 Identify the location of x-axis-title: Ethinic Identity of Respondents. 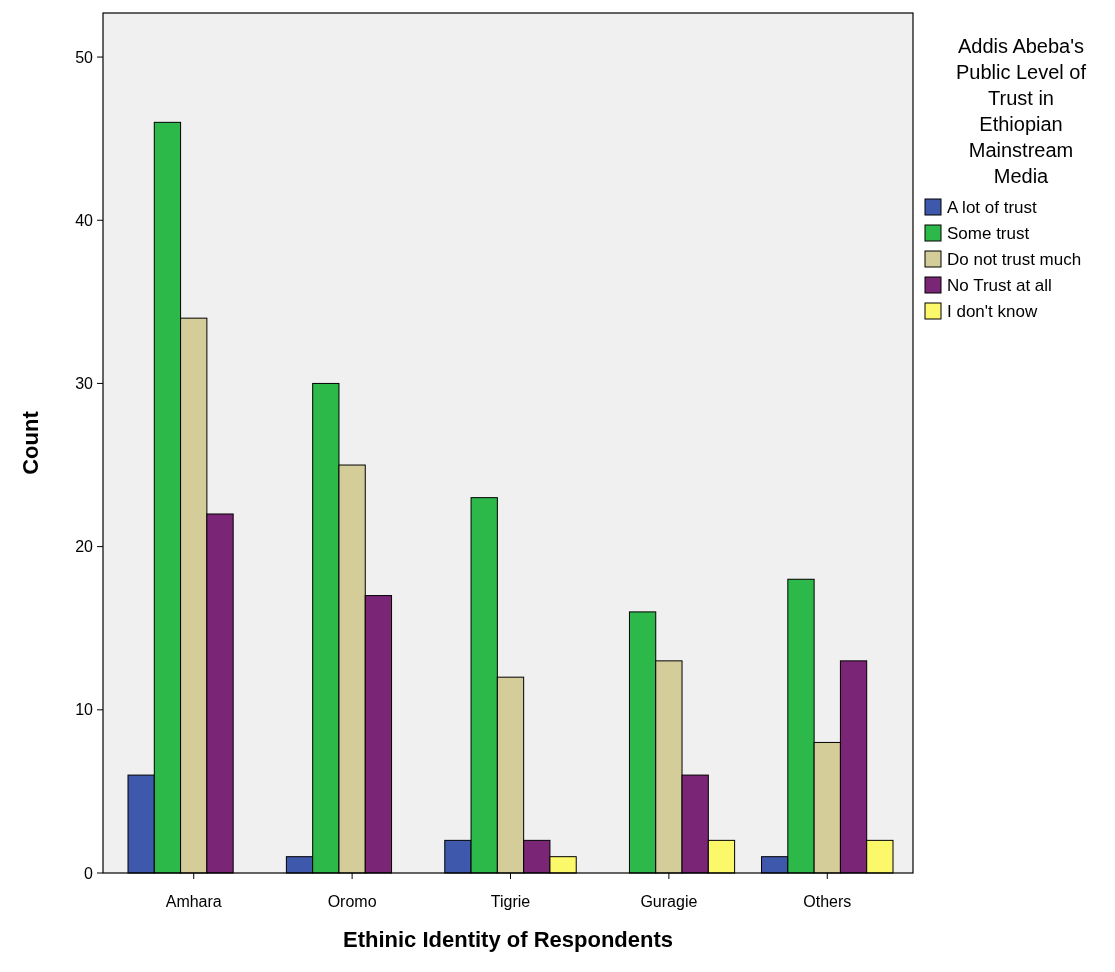
(508, 939).